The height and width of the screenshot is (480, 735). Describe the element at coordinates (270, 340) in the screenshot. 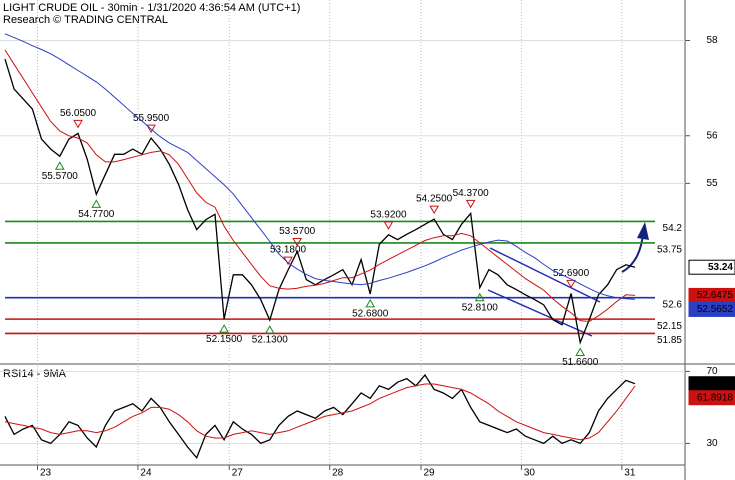

I see `annotation: 52.1300` at that location.